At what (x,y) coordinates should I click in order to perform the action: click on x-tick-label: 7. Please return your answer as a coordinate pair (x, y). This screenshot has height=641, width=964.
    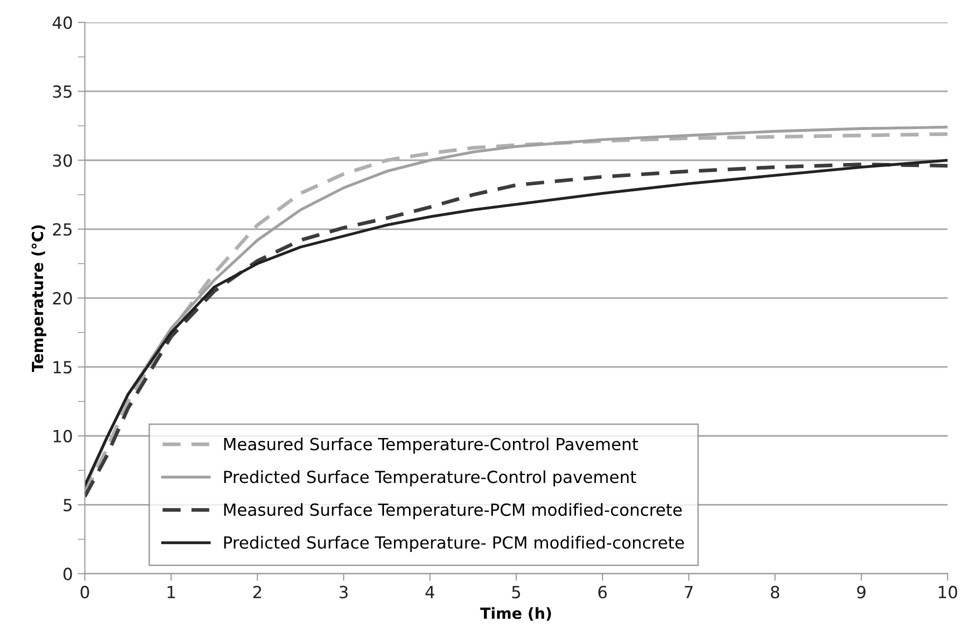
    Looking at the image, I should click on (688, 592).